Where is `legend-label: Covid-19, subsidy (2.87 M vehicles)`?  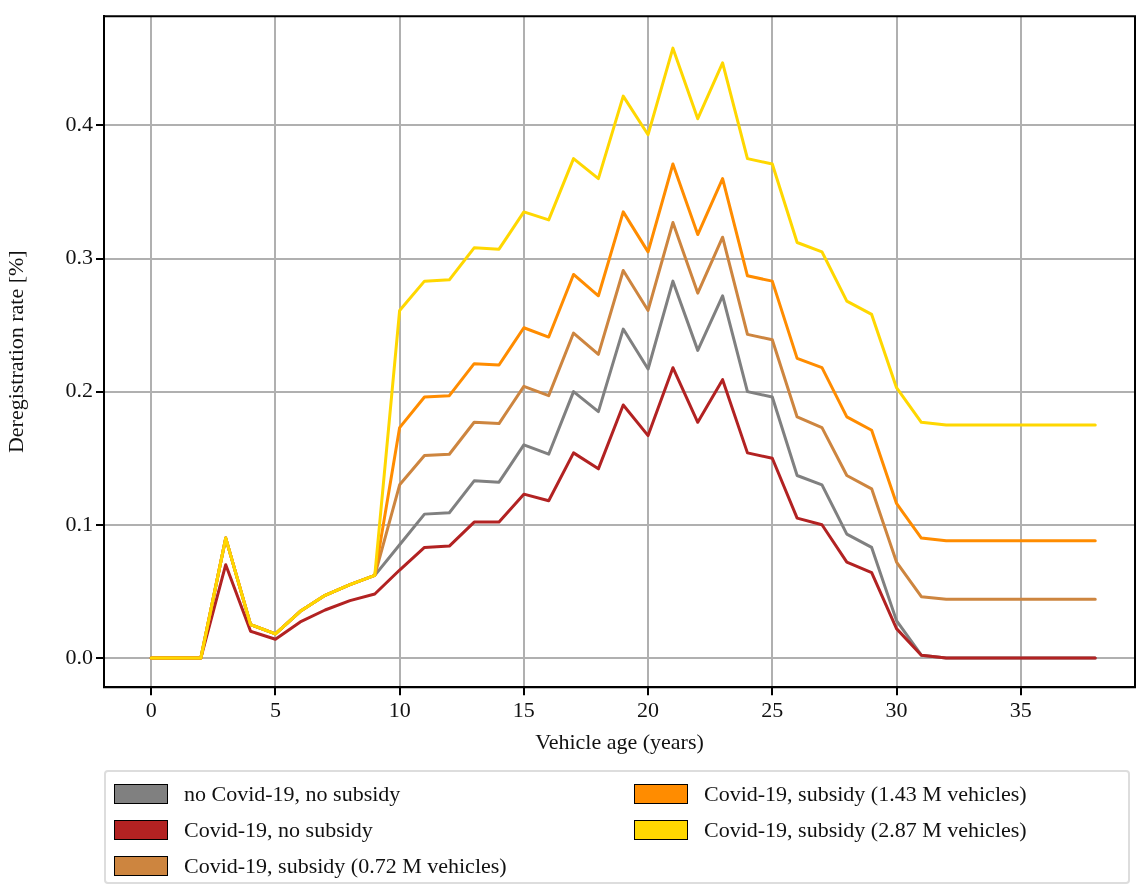 legend-label: Covid-19, subsidy (2.87 M vehicles) is located at coordinates (865, 830).